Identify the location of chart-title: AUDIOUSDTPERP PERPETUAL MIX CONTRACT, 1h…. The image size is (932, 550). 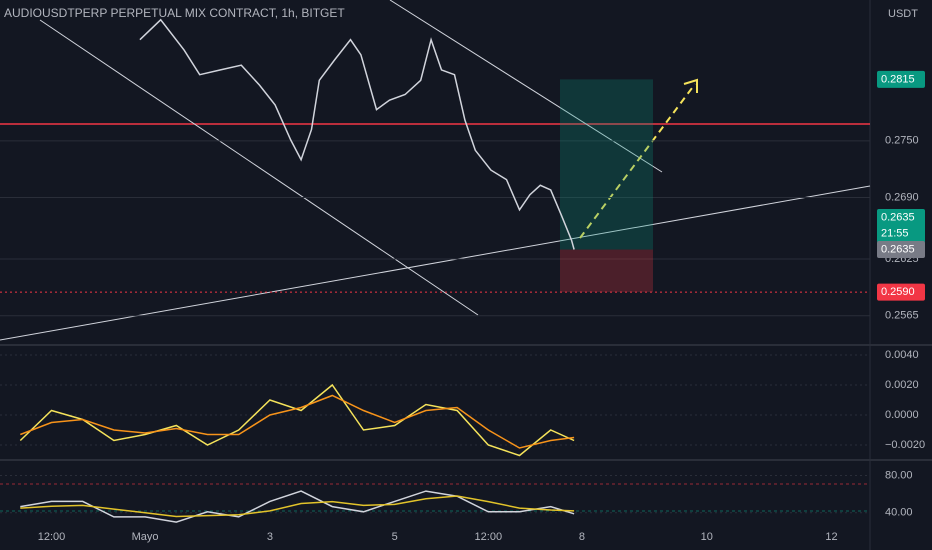
(174, 13).